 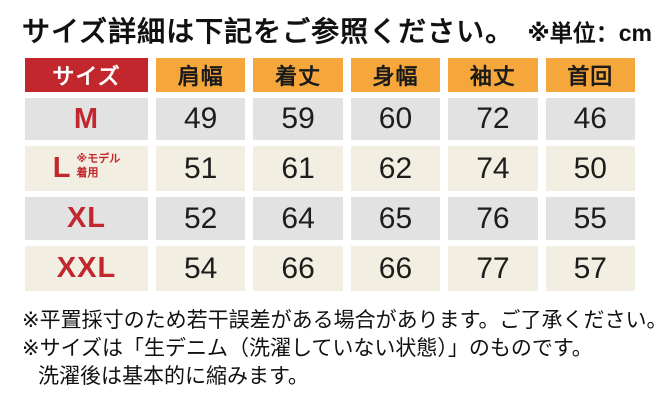 I want to click on cell-l-chest: 62, so click(x=395, y=168).